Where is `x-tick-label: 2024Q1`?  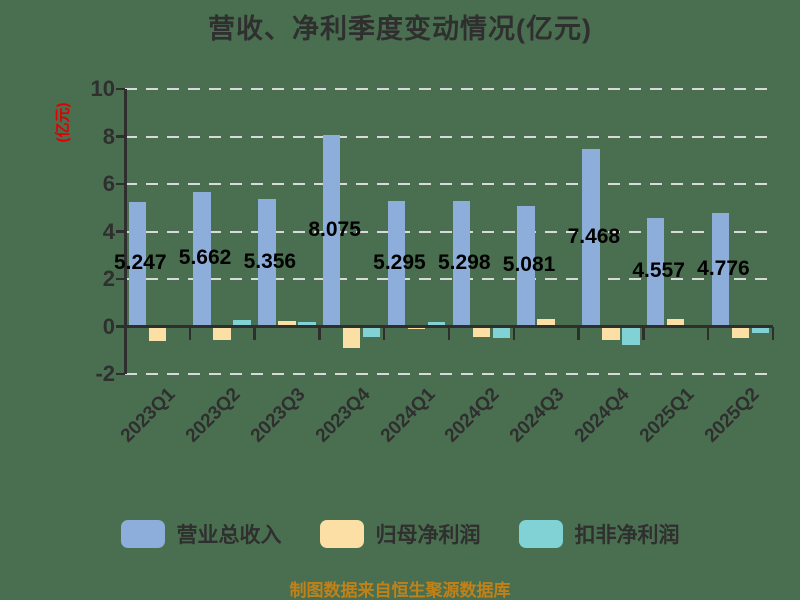
x-tick-label: 2024Q1 is located at coordinates (408, 415).